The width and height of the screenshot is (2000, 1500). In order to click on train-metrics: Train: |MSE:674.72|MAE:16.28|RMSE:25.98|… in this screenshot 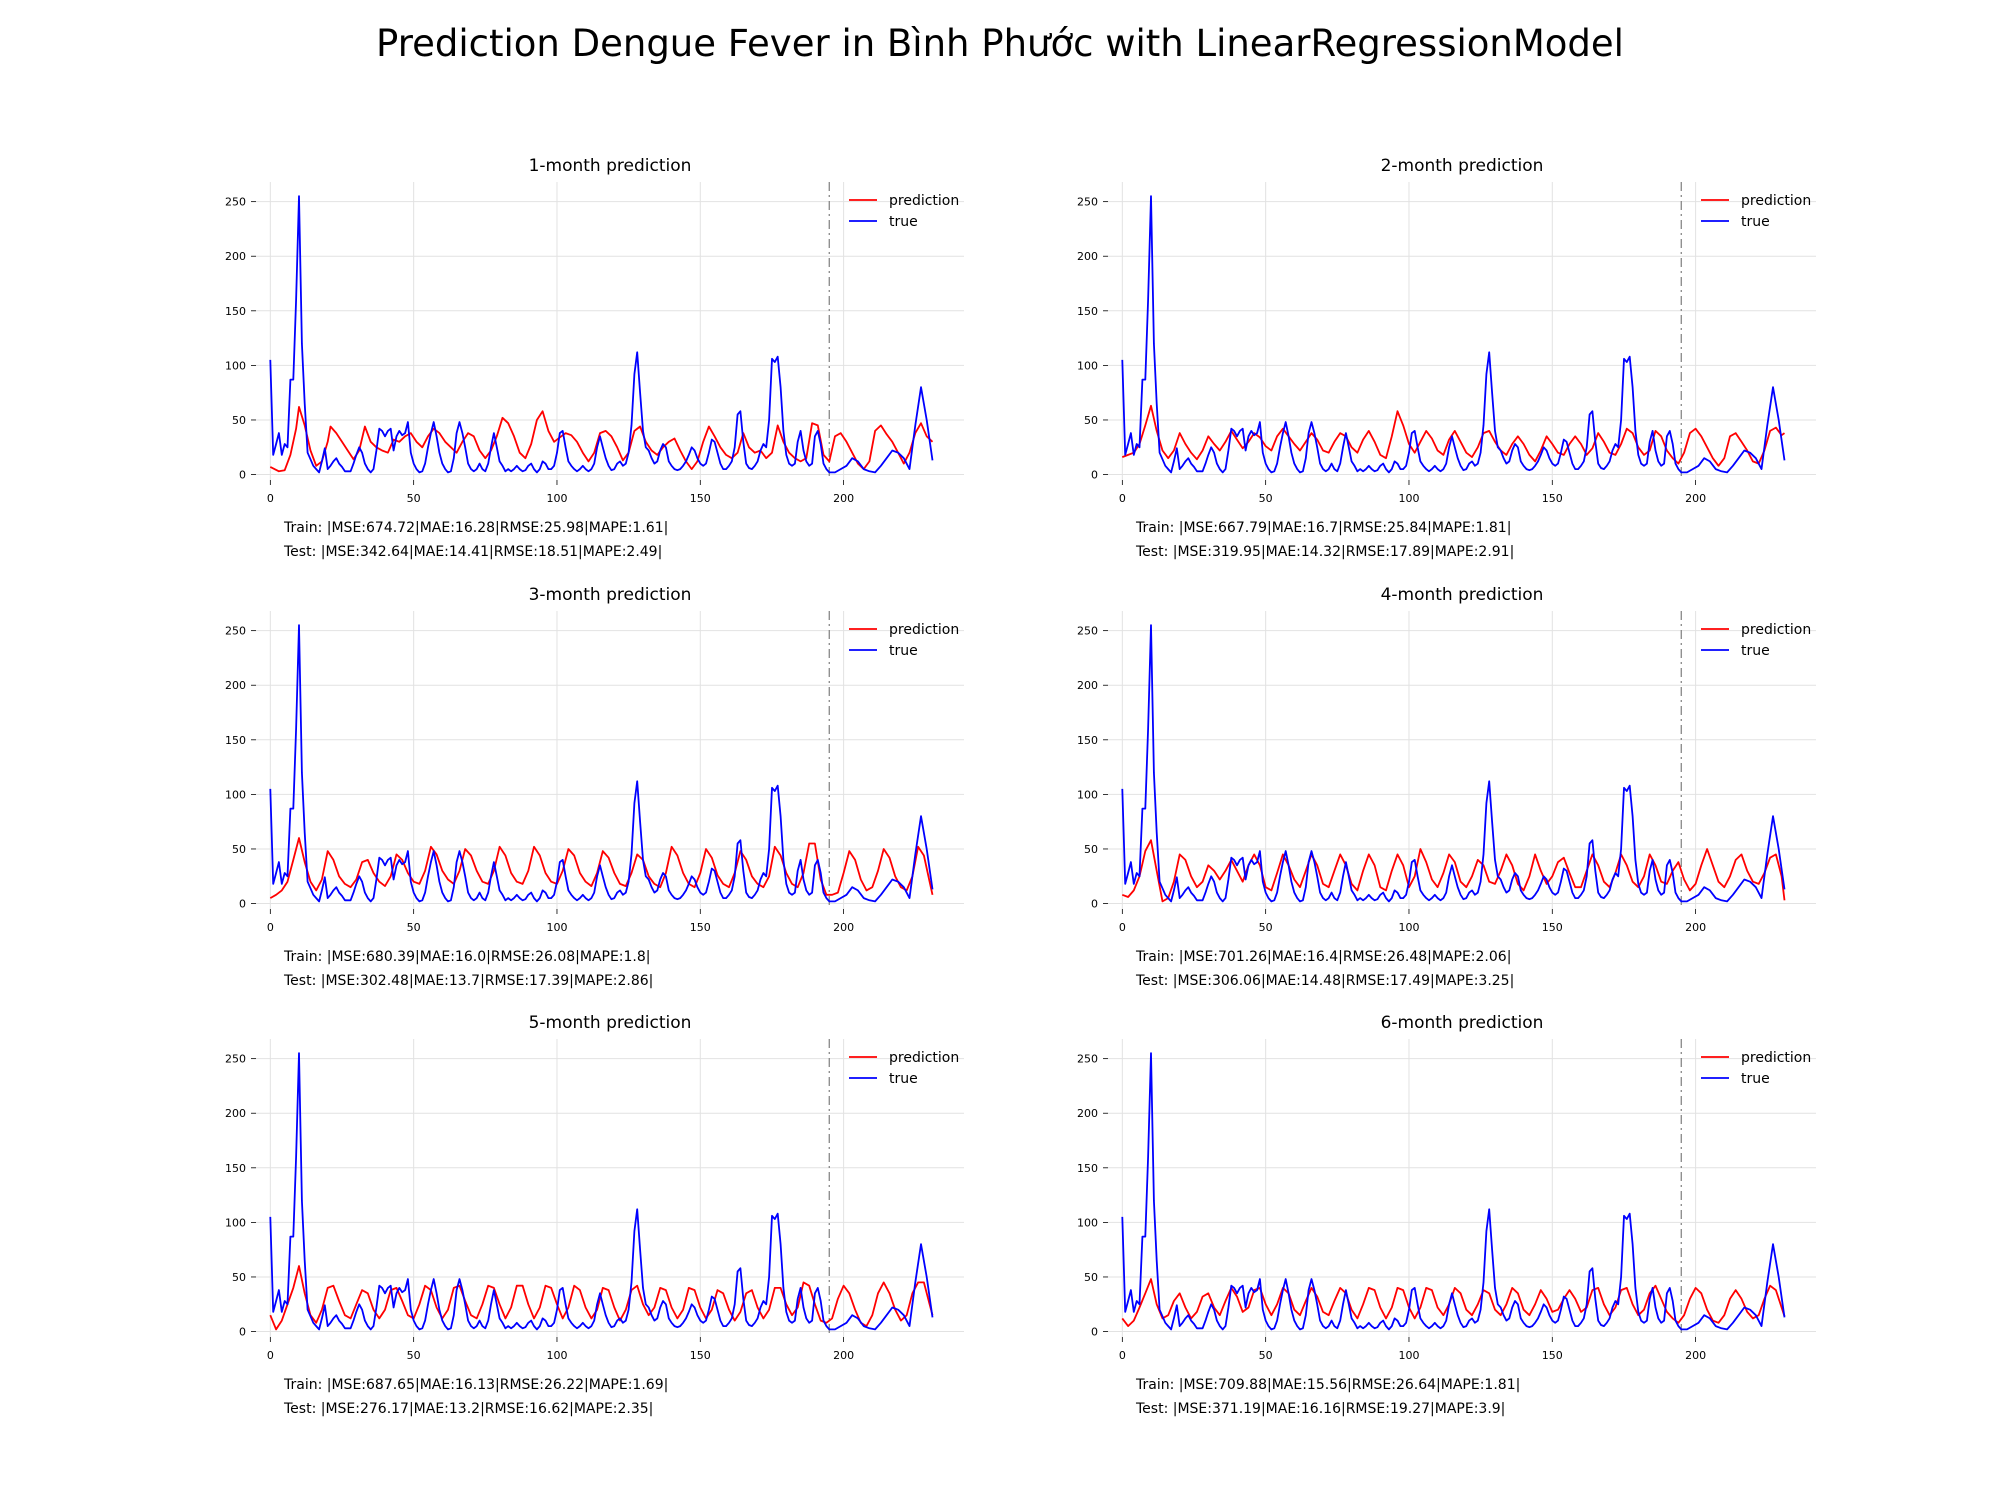, I will do `click(475, 528)`.